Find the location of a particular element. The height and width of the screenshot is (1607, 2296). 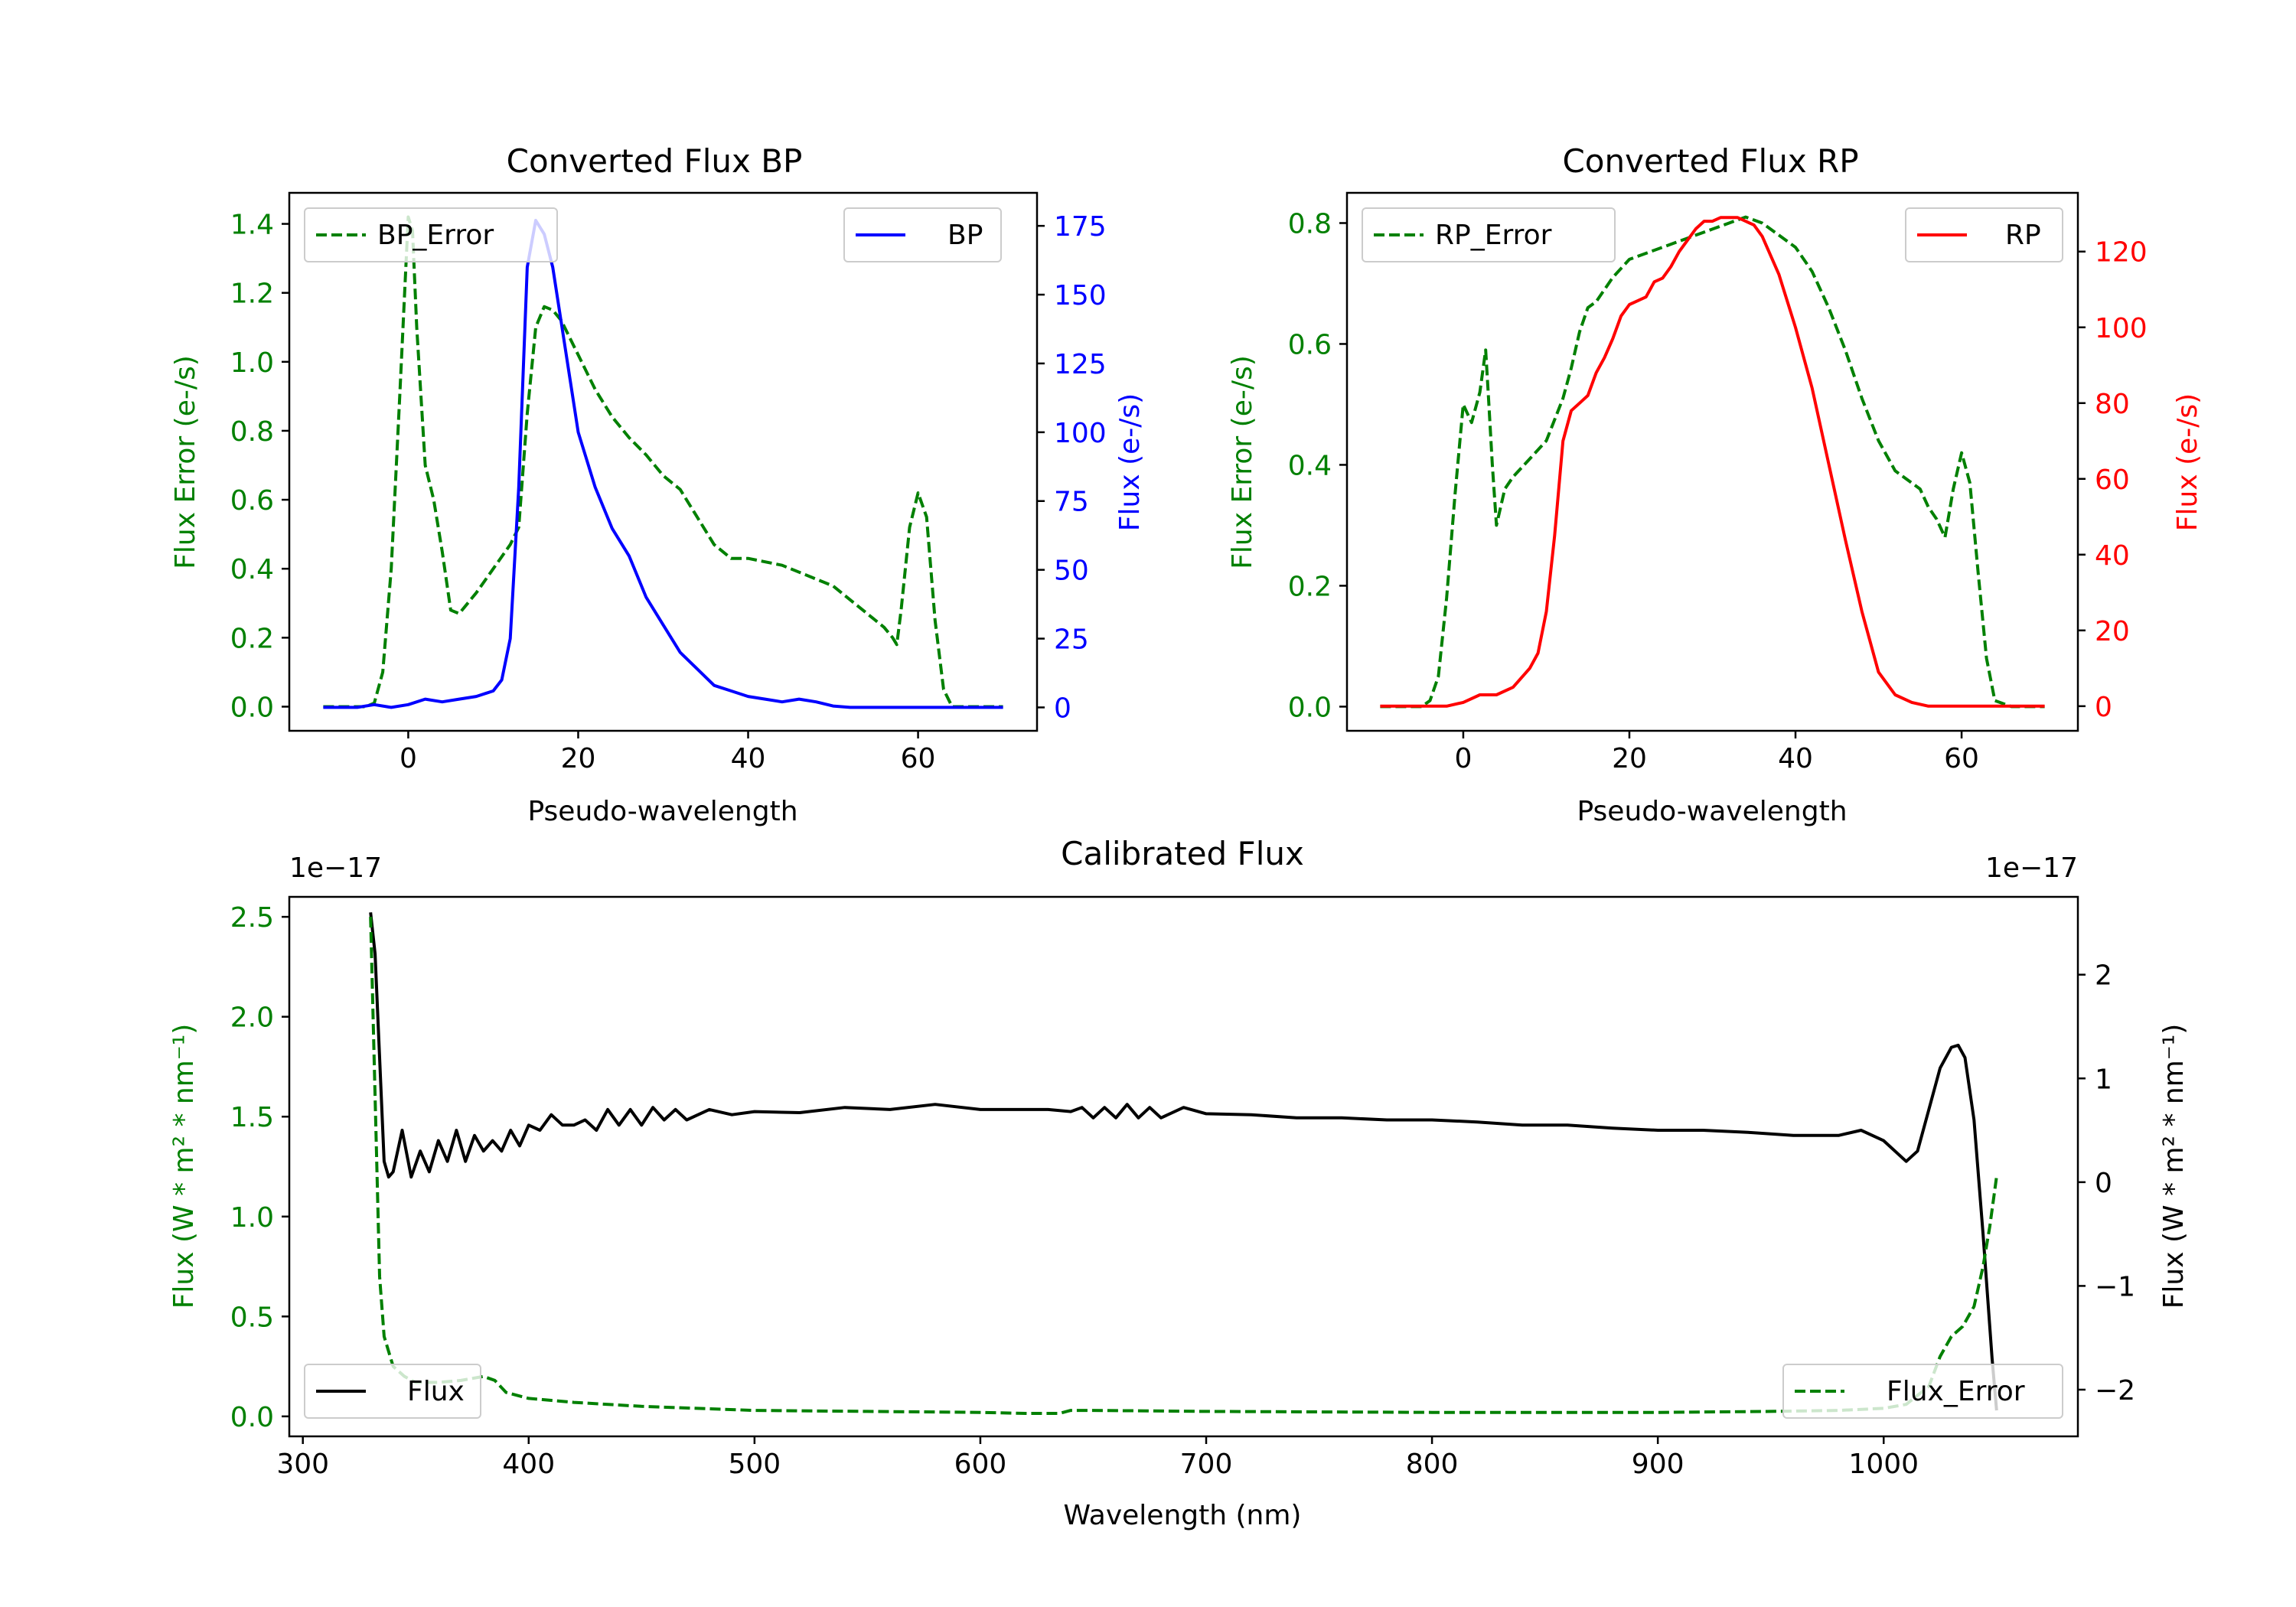

cal-ylabel-right: Flux (W * m² * nm⁻¹) is located at coordinates (2174, 1166).